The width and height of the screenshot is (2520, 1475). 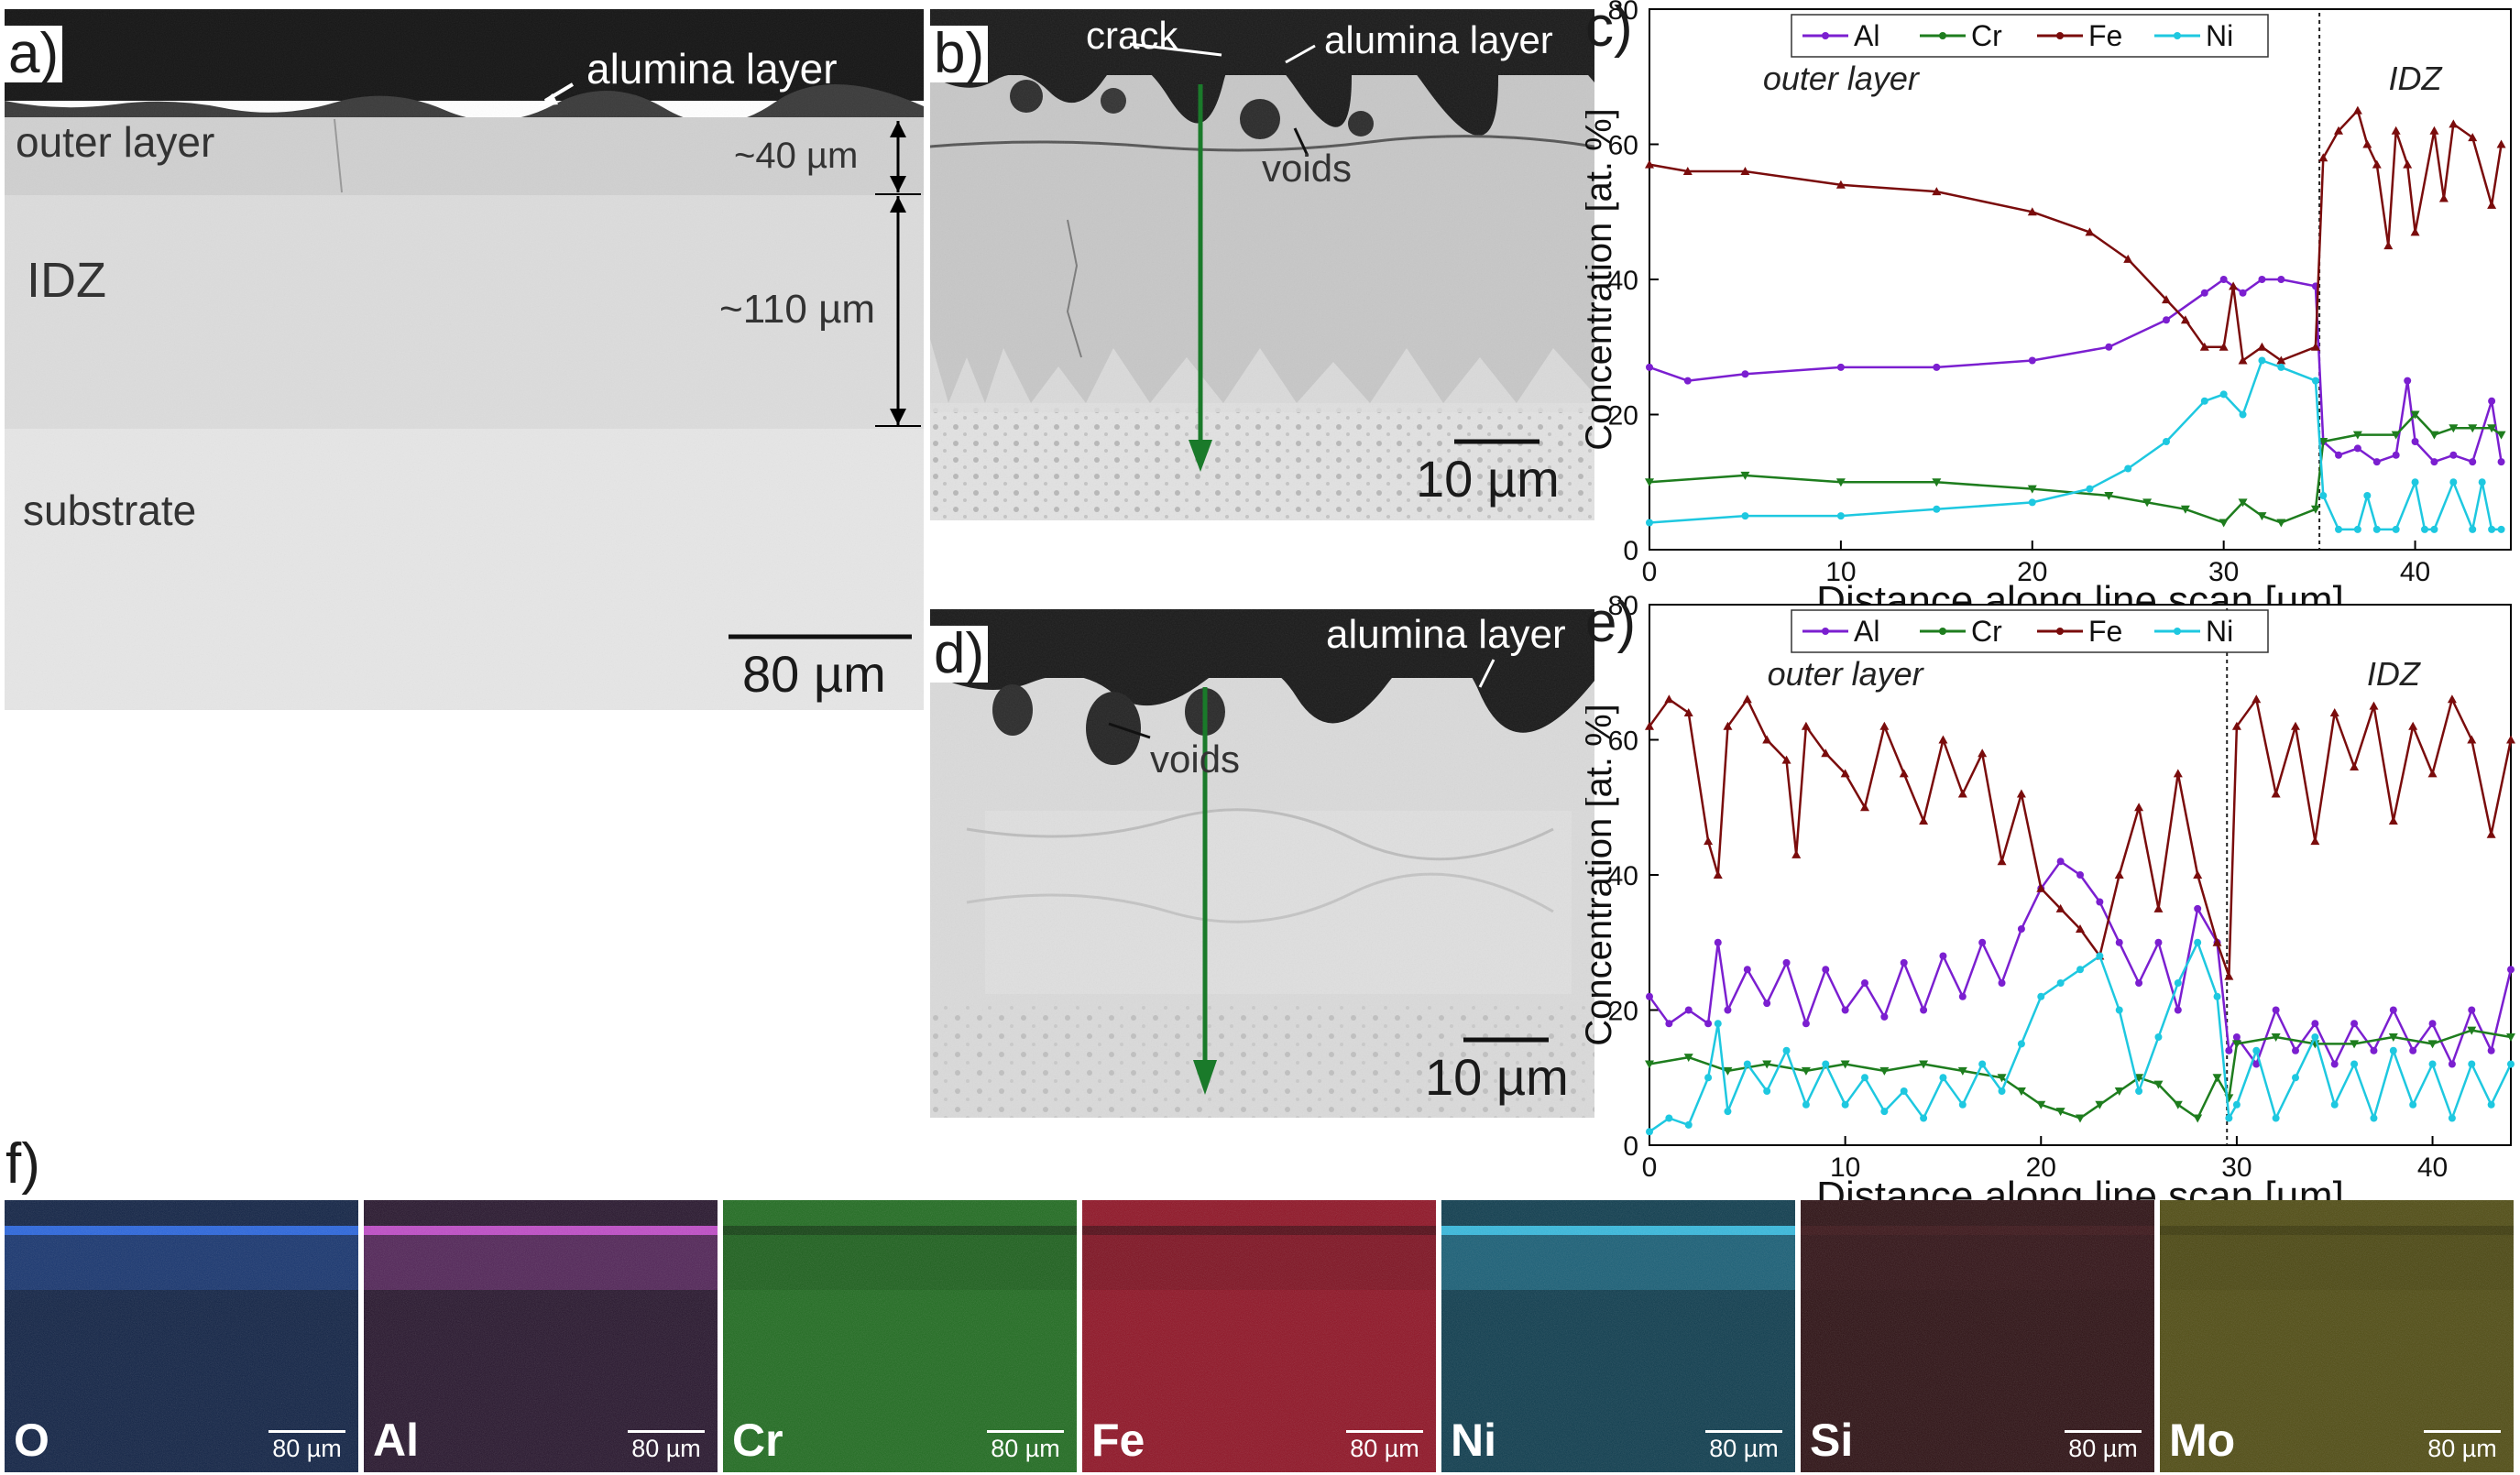 What do you see at coordinates (1195, 759) in the screenshot?
I see `annotation-voids-d: voids` at bounding box center [1195, 759].